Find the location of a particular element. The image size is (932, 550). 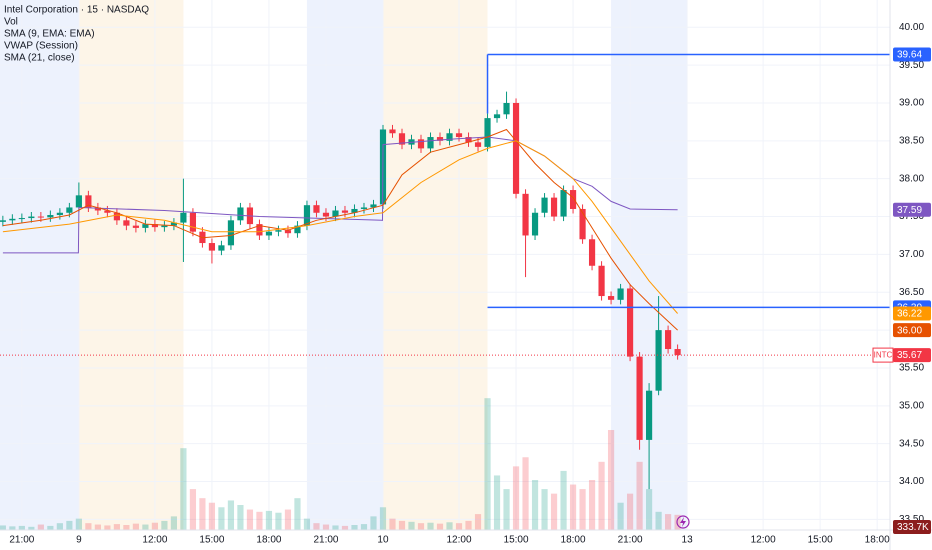

volume-badge-label: 333.7K is located at coordinates (913, 527).